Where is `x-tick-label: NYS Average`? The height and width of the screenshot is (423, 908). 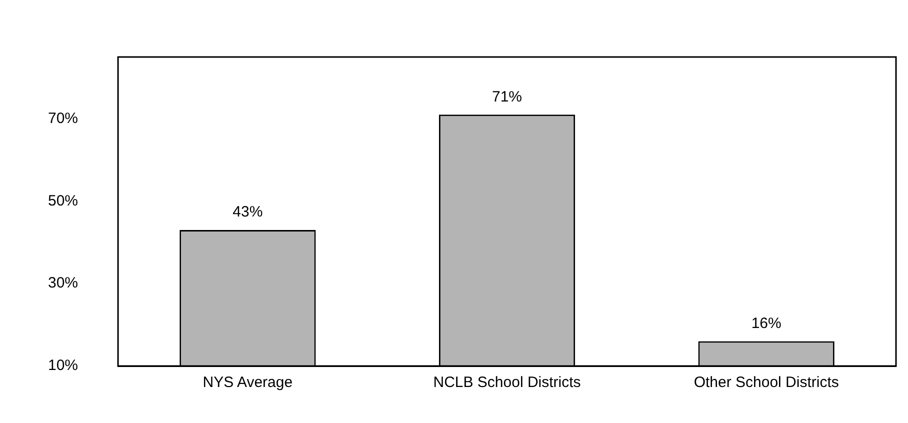
x-tick-label: NYS Average is located at coordinates (247, 383).